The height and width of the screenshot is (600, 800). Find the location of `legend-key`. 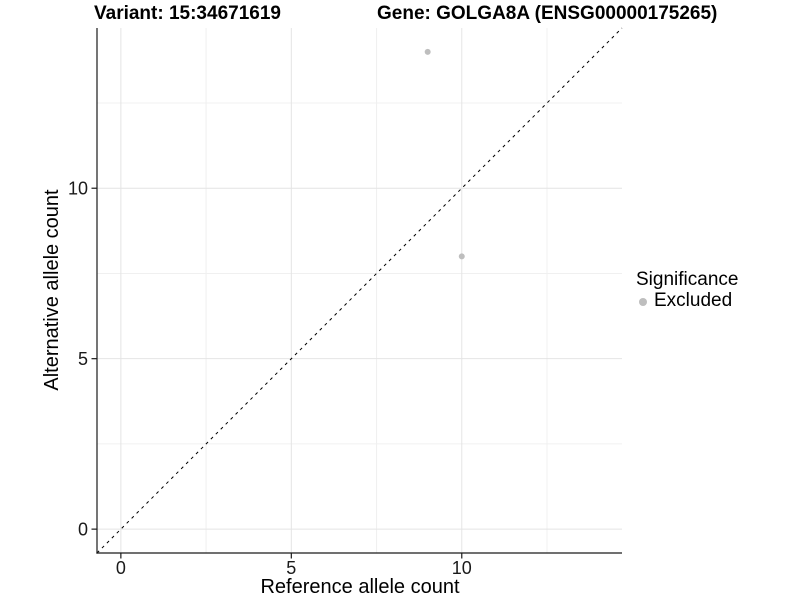

legend-key is located at coordinates (643, 302).